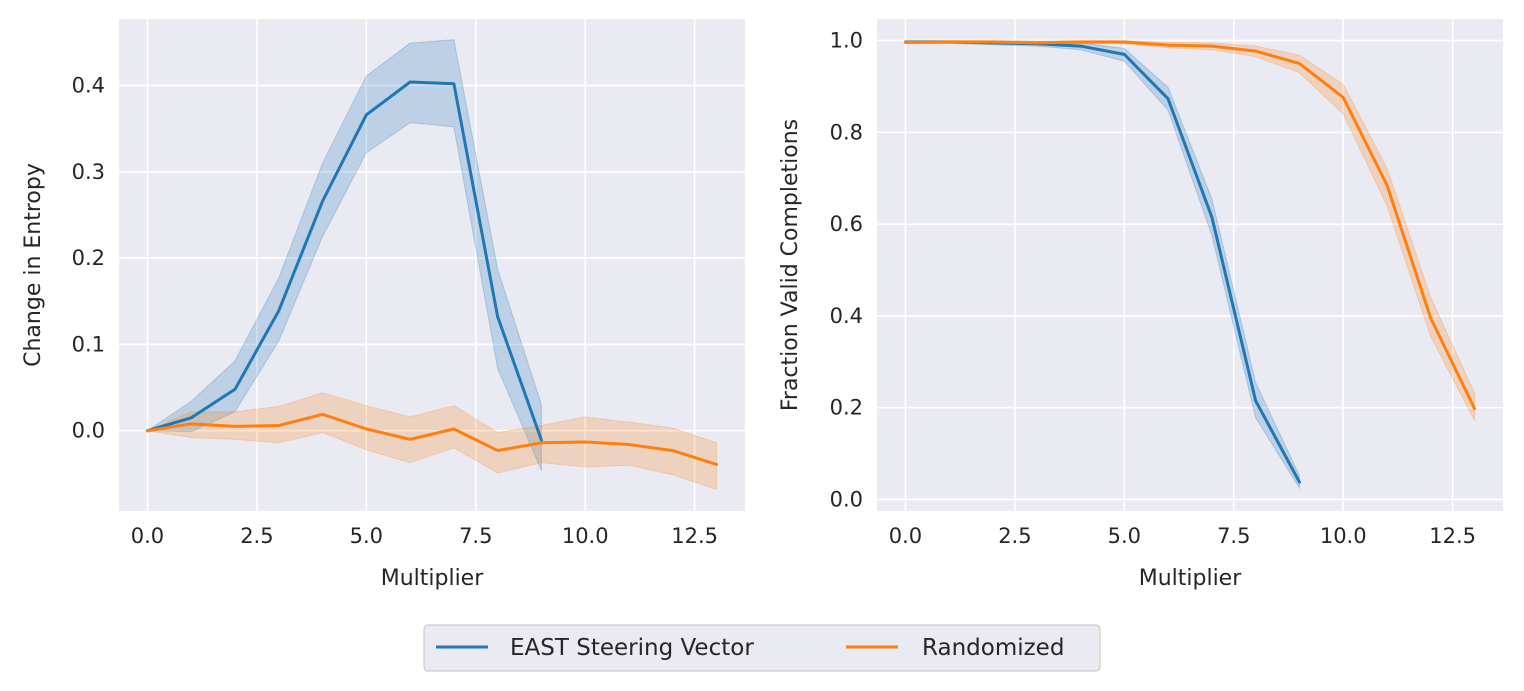 The image size is (1524, 691). Describe the element at coordinates (632, 648) in the screenshot. I see `legend-label-east: EAST Steering Vector` at that location.